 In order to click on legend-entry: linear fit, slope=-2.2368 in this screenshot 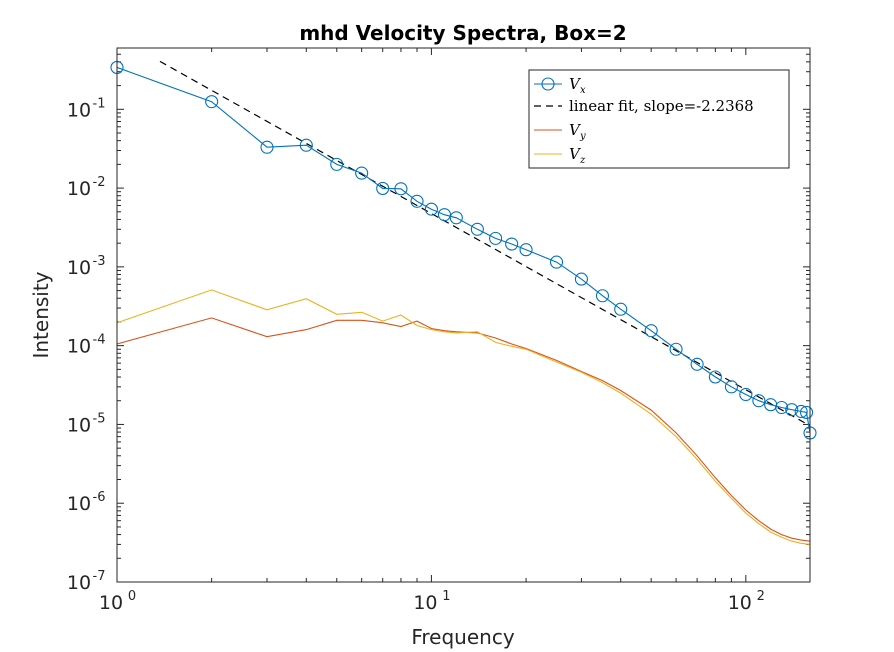, I will do `click(644, 106)`.